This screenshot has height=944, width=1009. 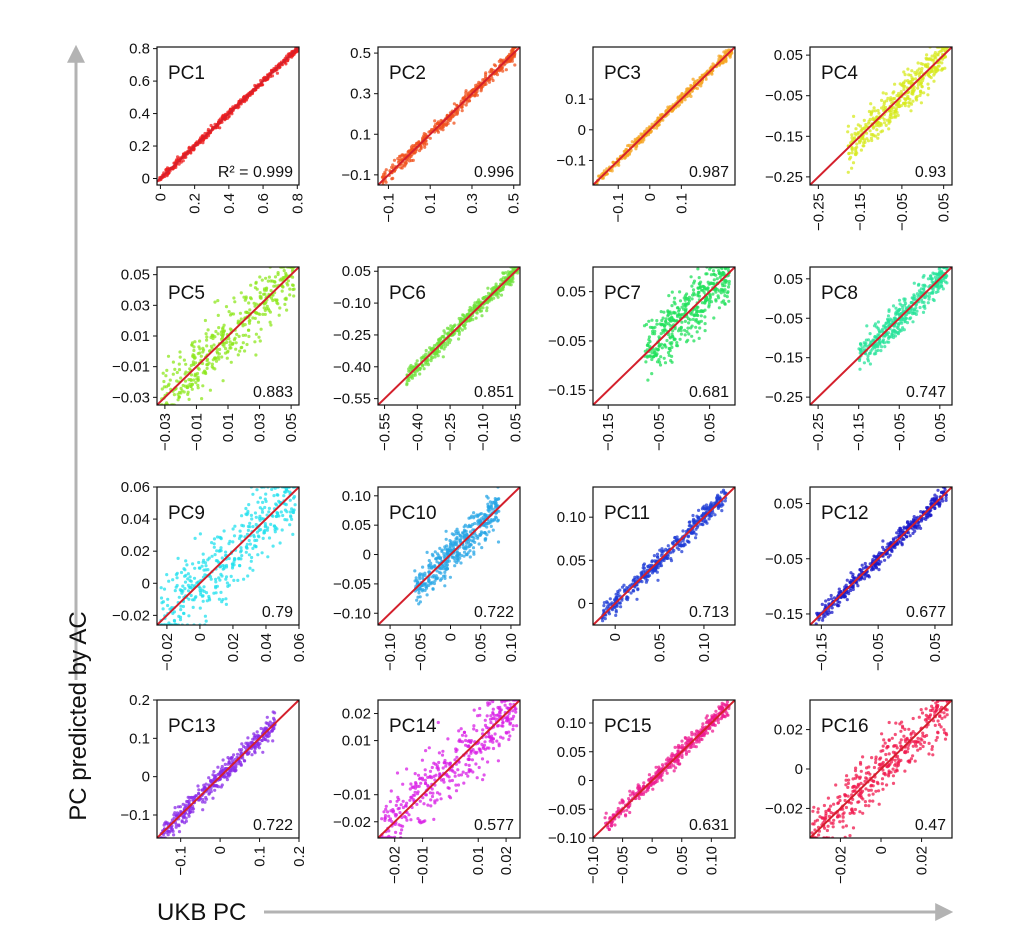 I want to click on x-tick-label: 0.2, so click(x=195, y=203).